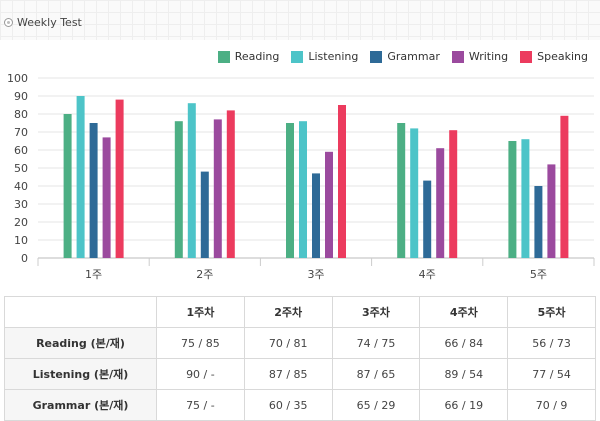  I want to click on table-header-row: 1주차 2주차 3주차 4주차 5주차, so click(300, 312).